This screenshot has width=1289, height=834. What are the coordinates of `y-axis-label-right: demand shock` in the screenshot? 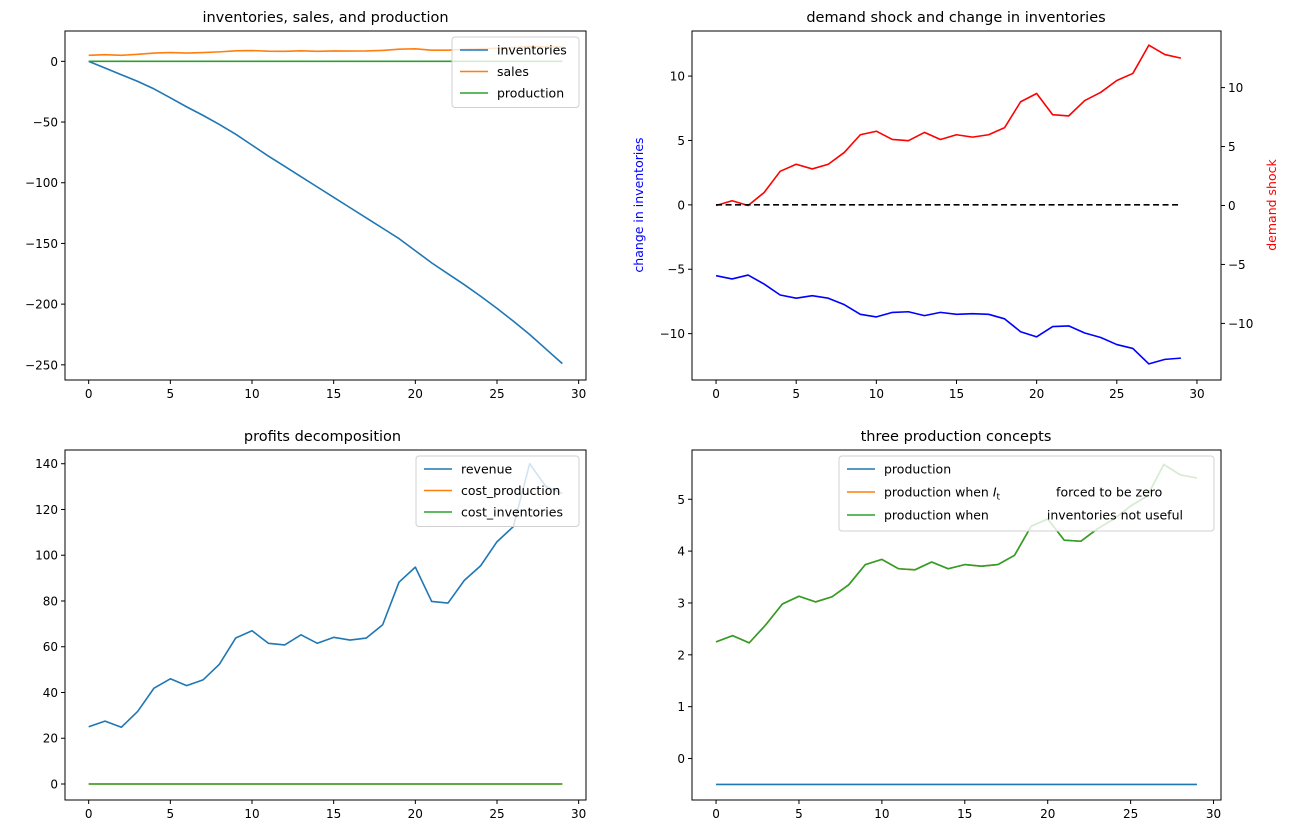 It's located at (1271, 205).